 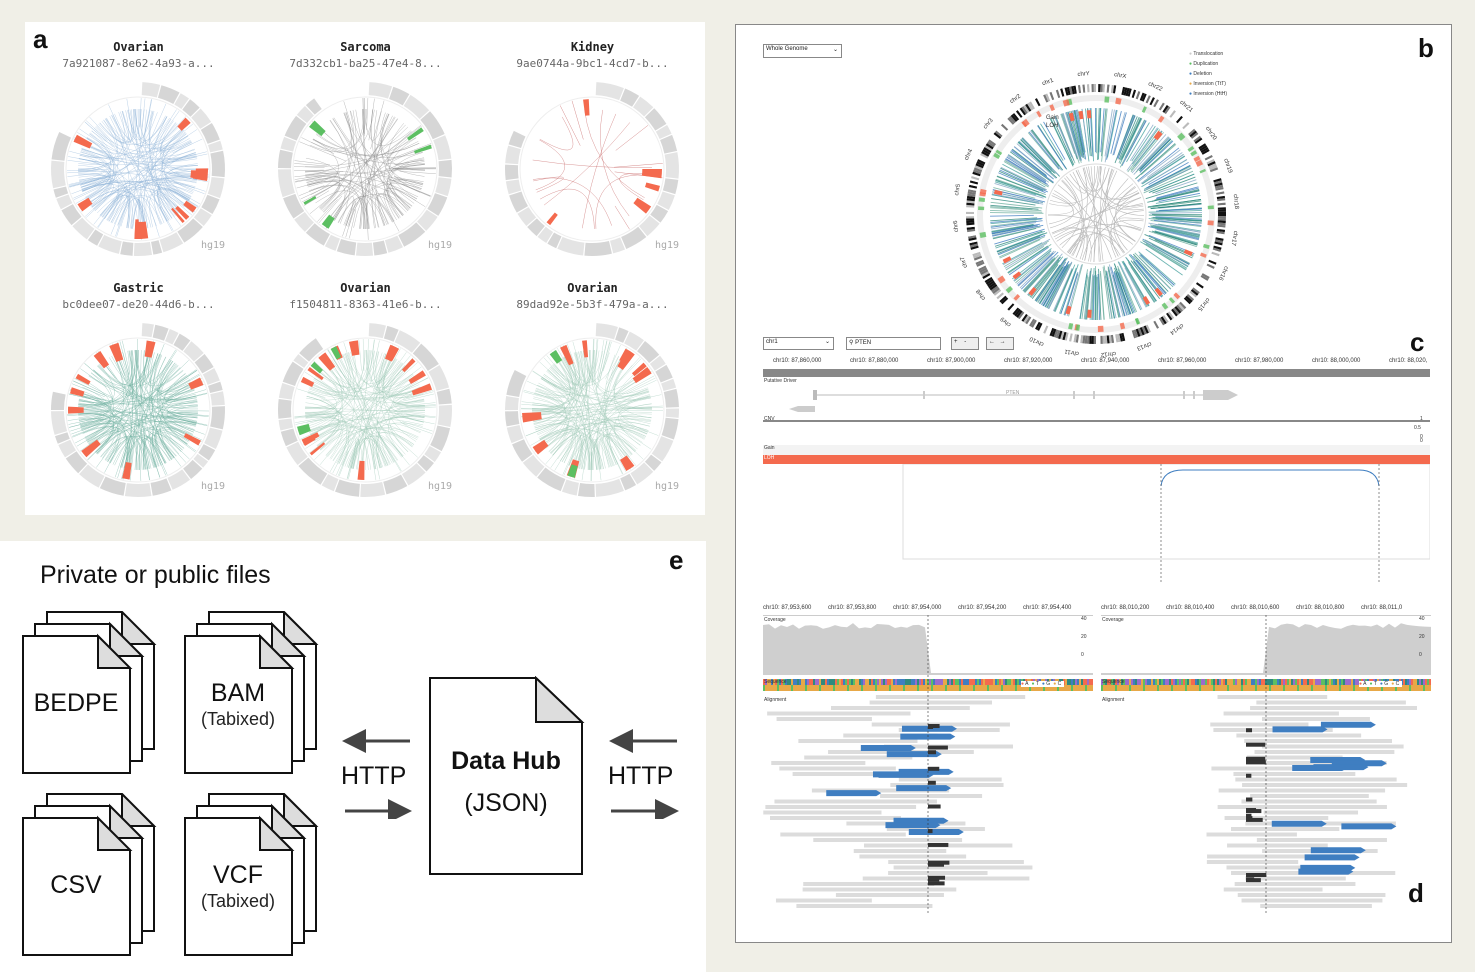 I want to click on chevron-down-icon: ⌄, so click(x=835, y=50).